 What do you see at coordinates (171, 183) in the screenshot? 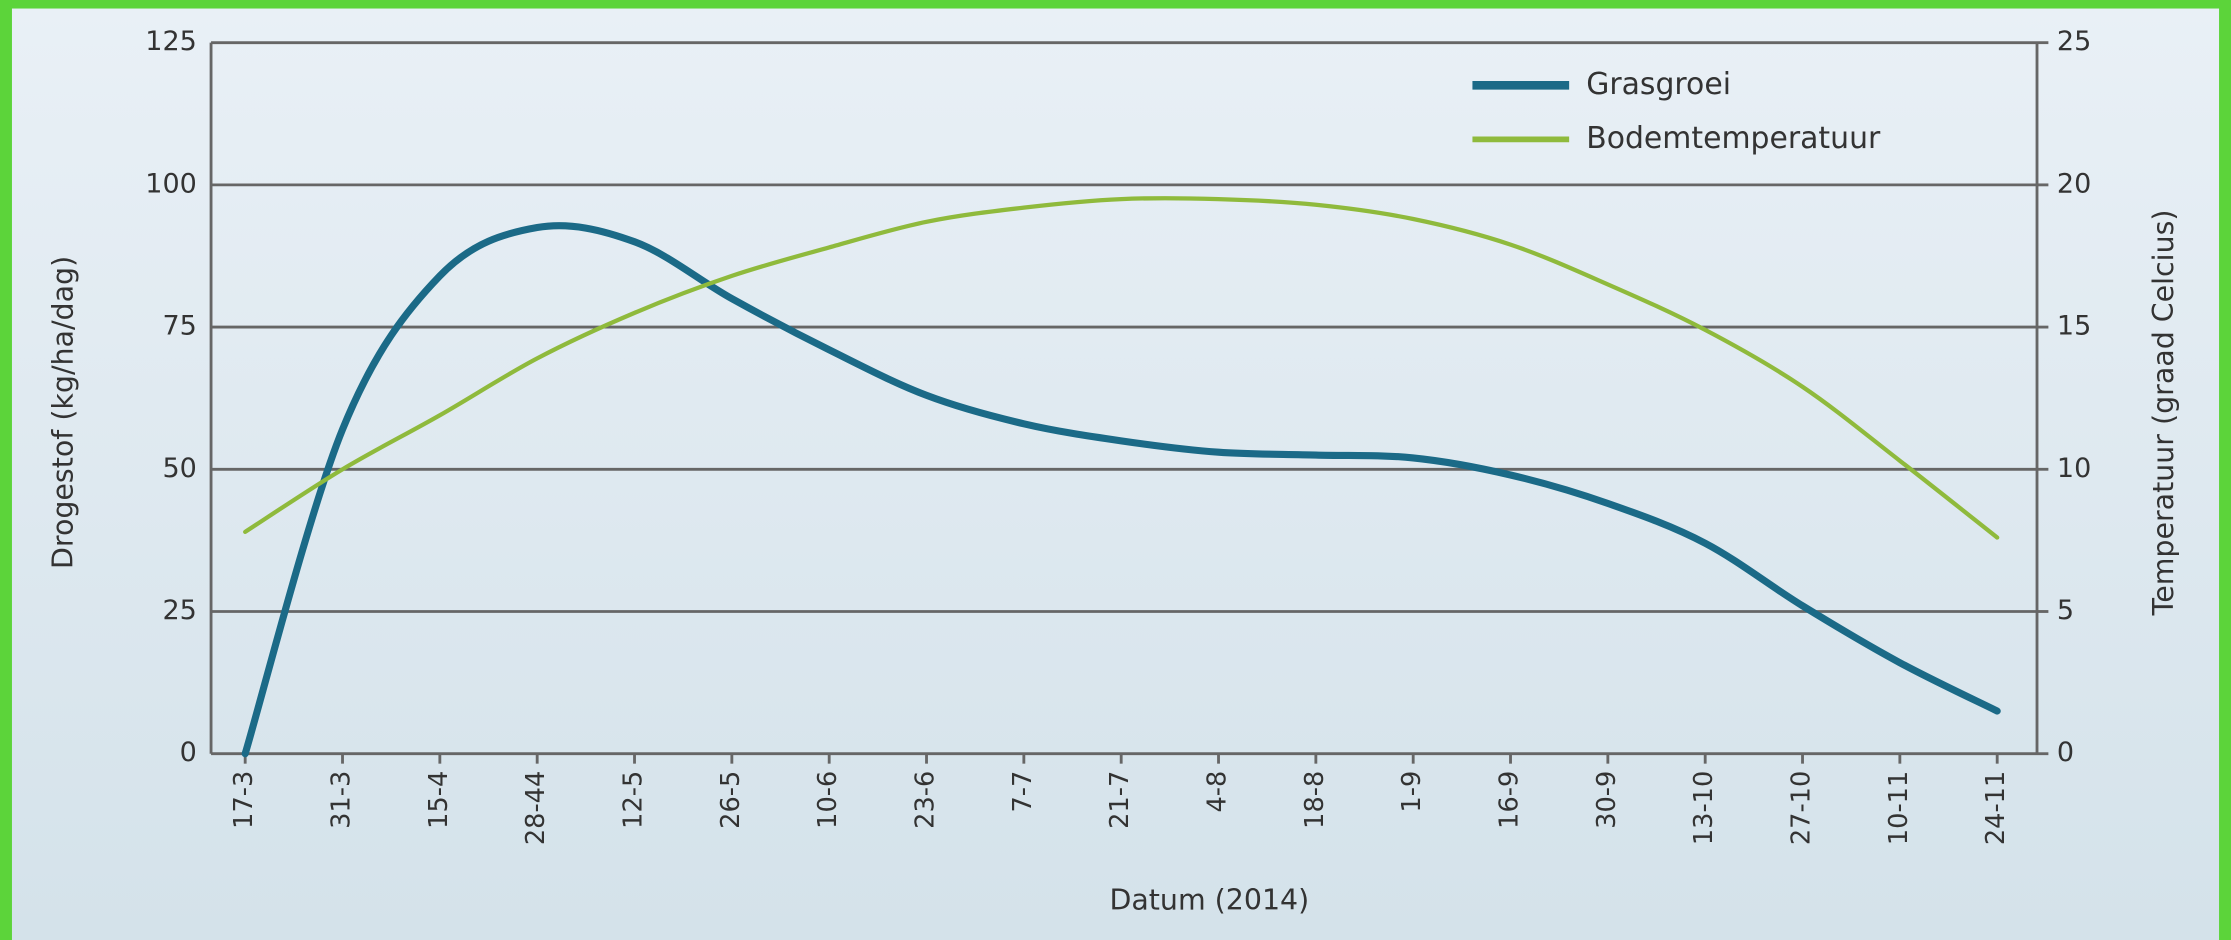
I see `y-tick-label: 100` at bounding box center [171, 183].